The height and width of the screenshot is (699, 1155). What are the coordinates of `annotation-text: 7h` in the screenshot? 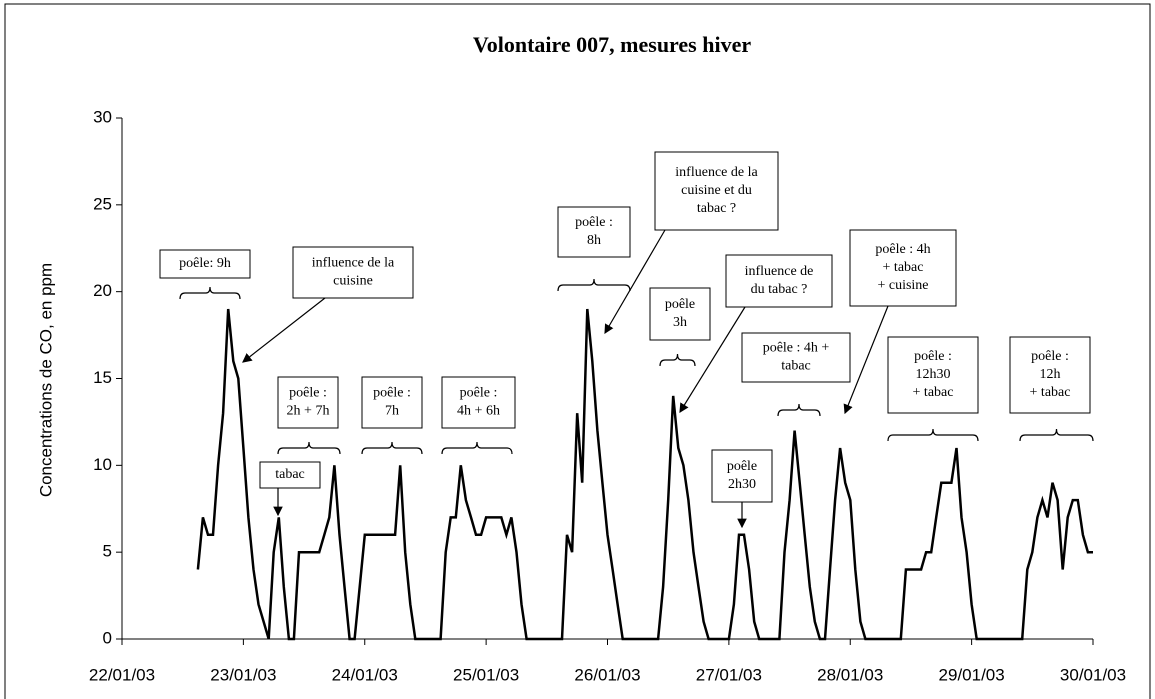 It's located at (392, 411).